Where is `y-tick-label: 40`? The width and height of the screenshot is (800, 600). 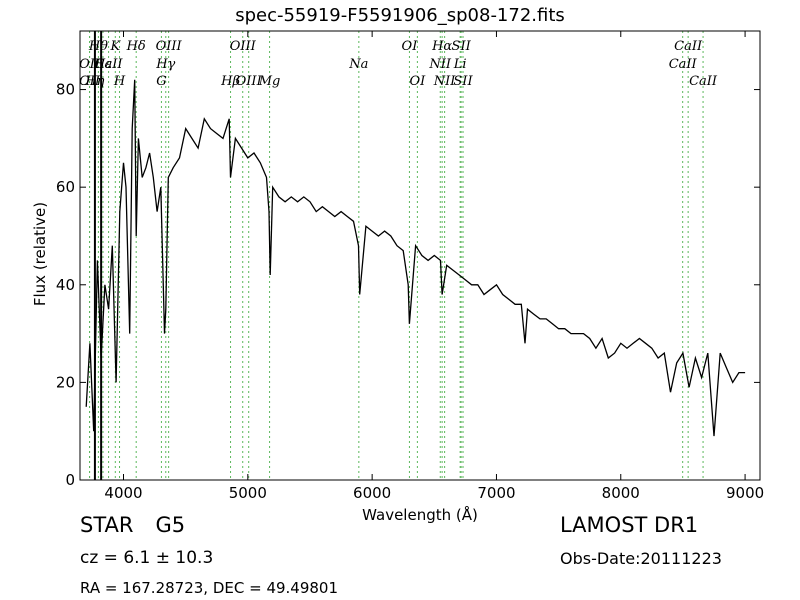 y-tick-label: 40 is located at coordinates (65, 285).